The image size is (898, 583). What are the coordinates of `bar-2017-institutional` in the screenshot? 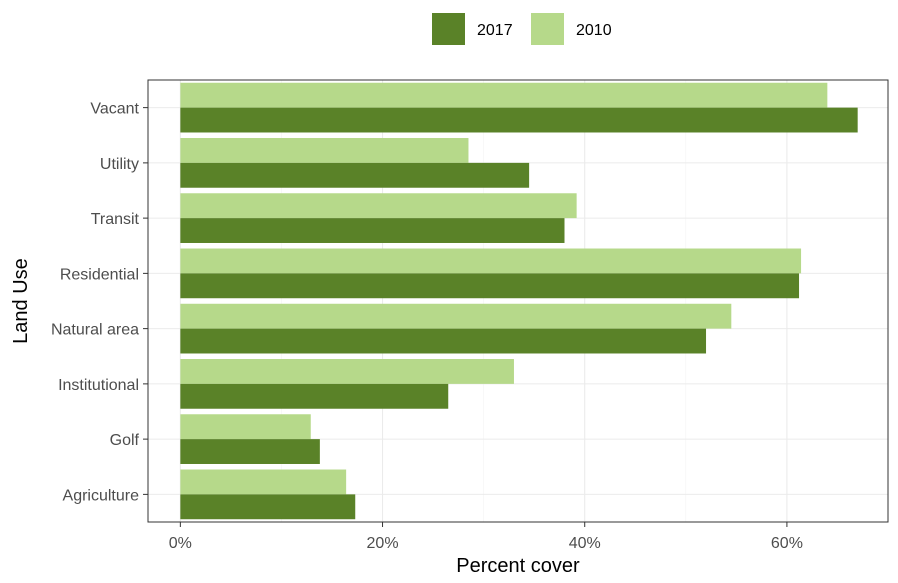 It's located at (314, 396).